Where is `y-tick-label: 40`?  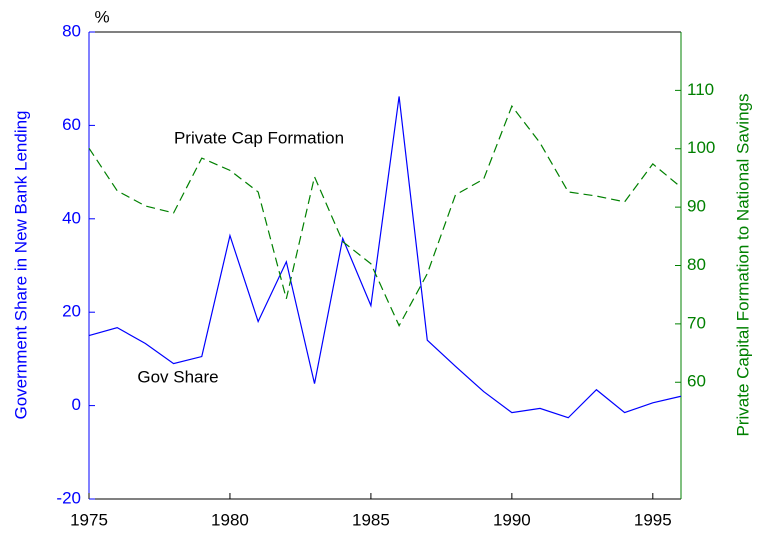
y-tick-label: 40 is located at coordinates (71, 217).